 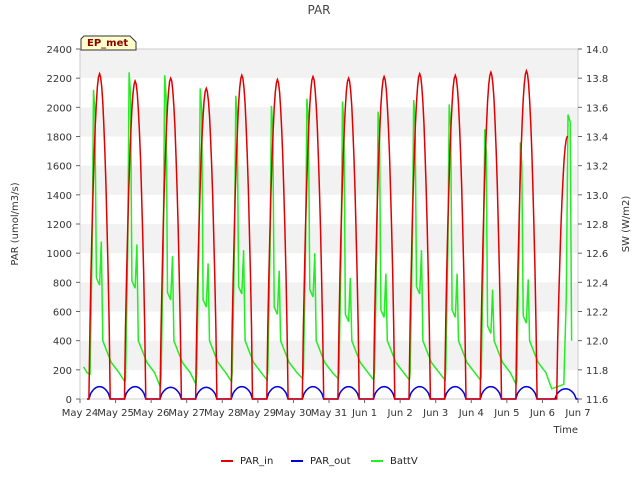 I want to click on y2-tick-label: 11.6, so click(x=597, y=400).